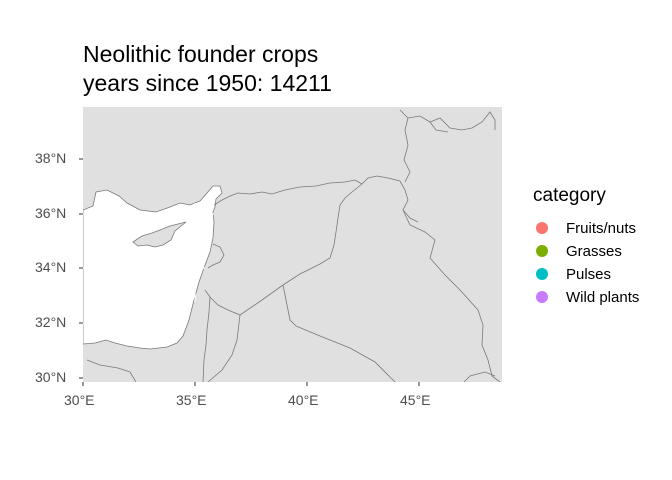  Describe the element at coordinates (415, 400) in the screenshot. I see `x-tick-label: 45°E` at that location.